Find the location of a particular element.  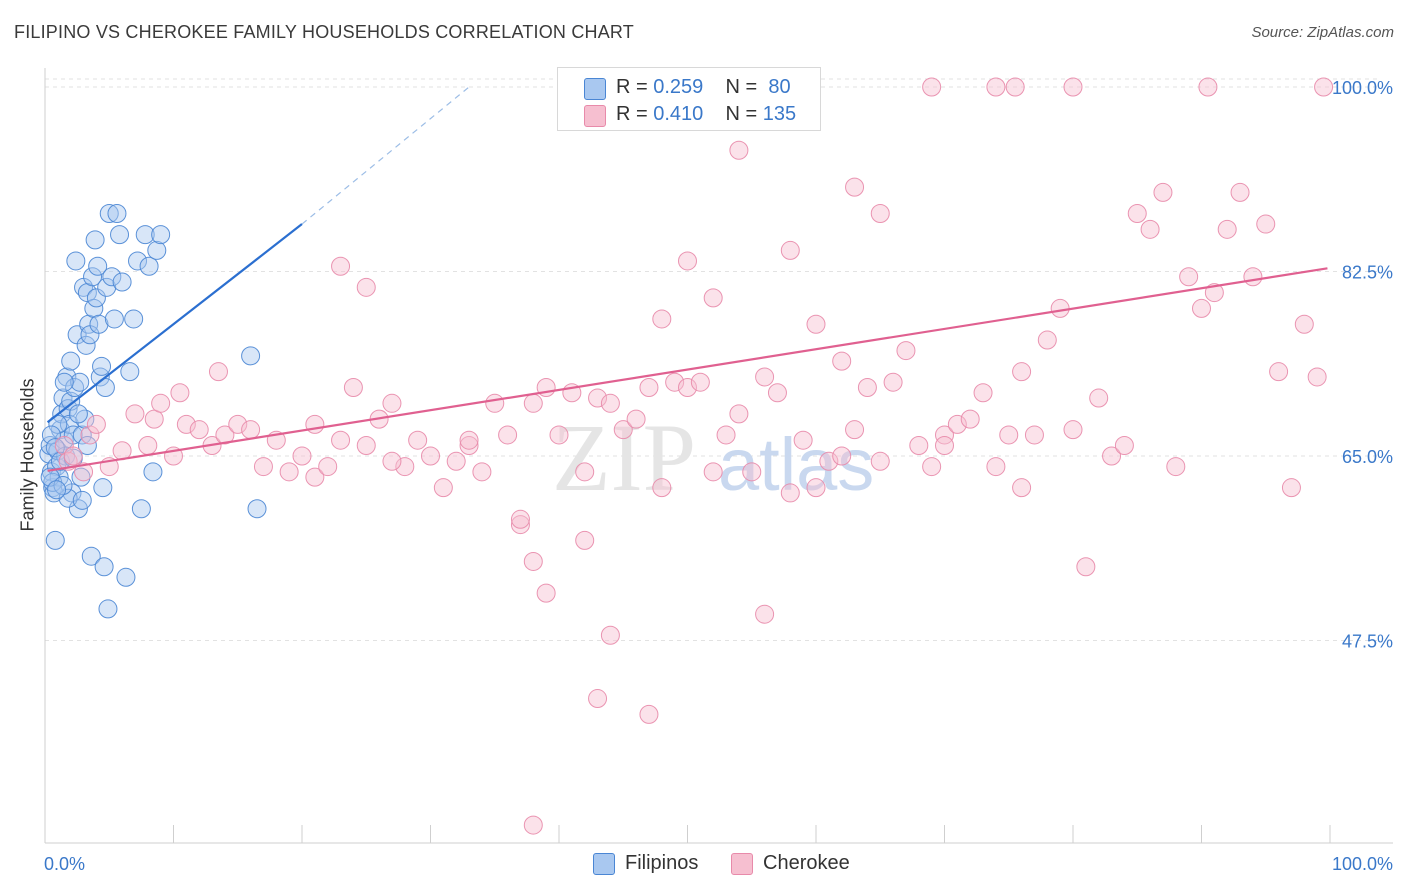

y-axis-title: Family Households is located at coordinates (27, 455).